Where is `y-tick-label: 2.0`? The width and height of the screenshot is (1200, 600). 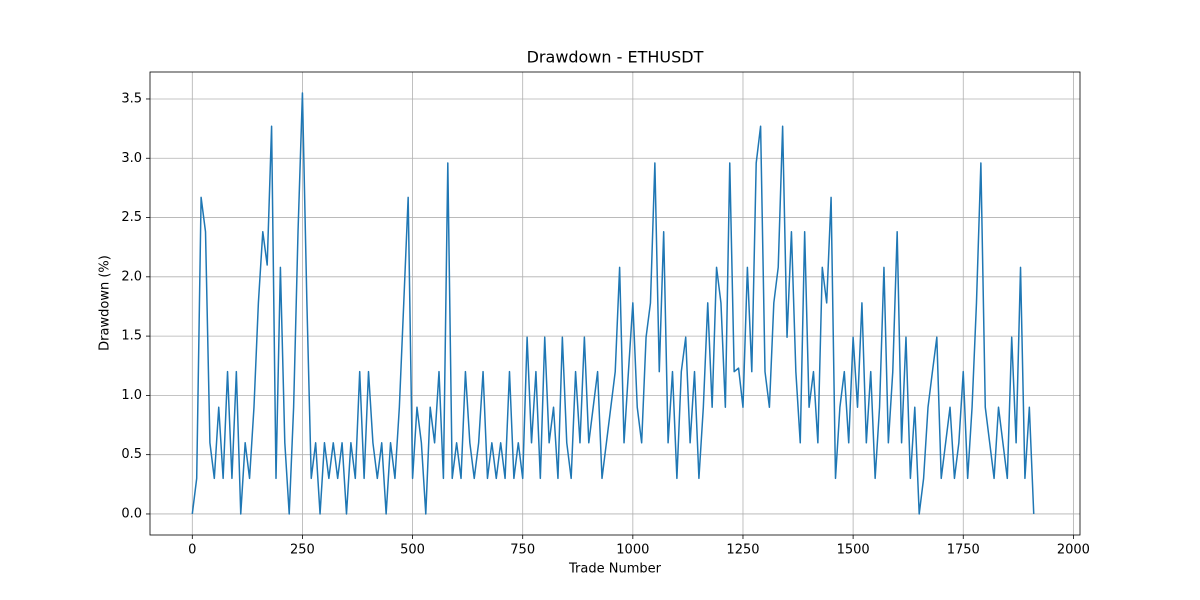 y-tick-label: 2.0 is located at coordinates (131, 276).